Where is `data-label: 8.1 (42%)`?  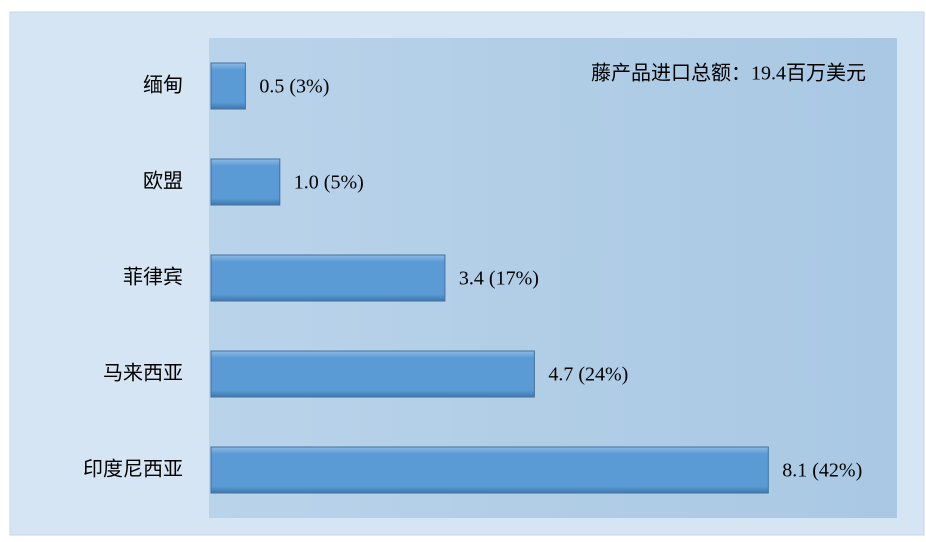 data-label: 8.1 (42%) is located at coordinates (822, 471).